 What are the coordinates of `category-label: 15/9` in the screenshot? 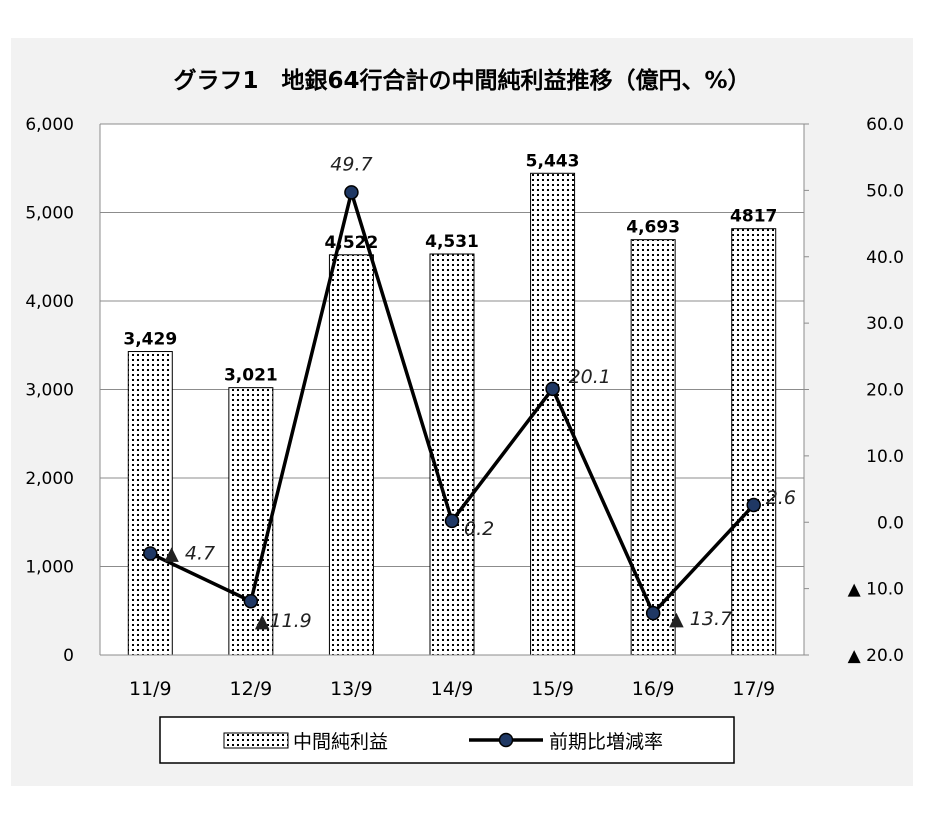 It's located at (552, 689).